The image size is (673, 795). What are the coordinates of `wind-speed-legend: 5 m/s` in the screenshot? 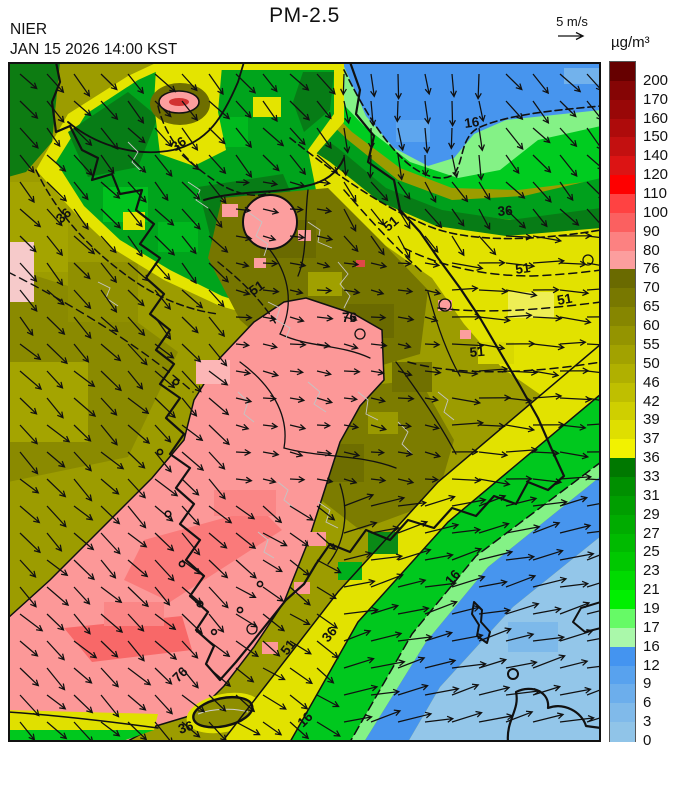 It's located at (572, 27).